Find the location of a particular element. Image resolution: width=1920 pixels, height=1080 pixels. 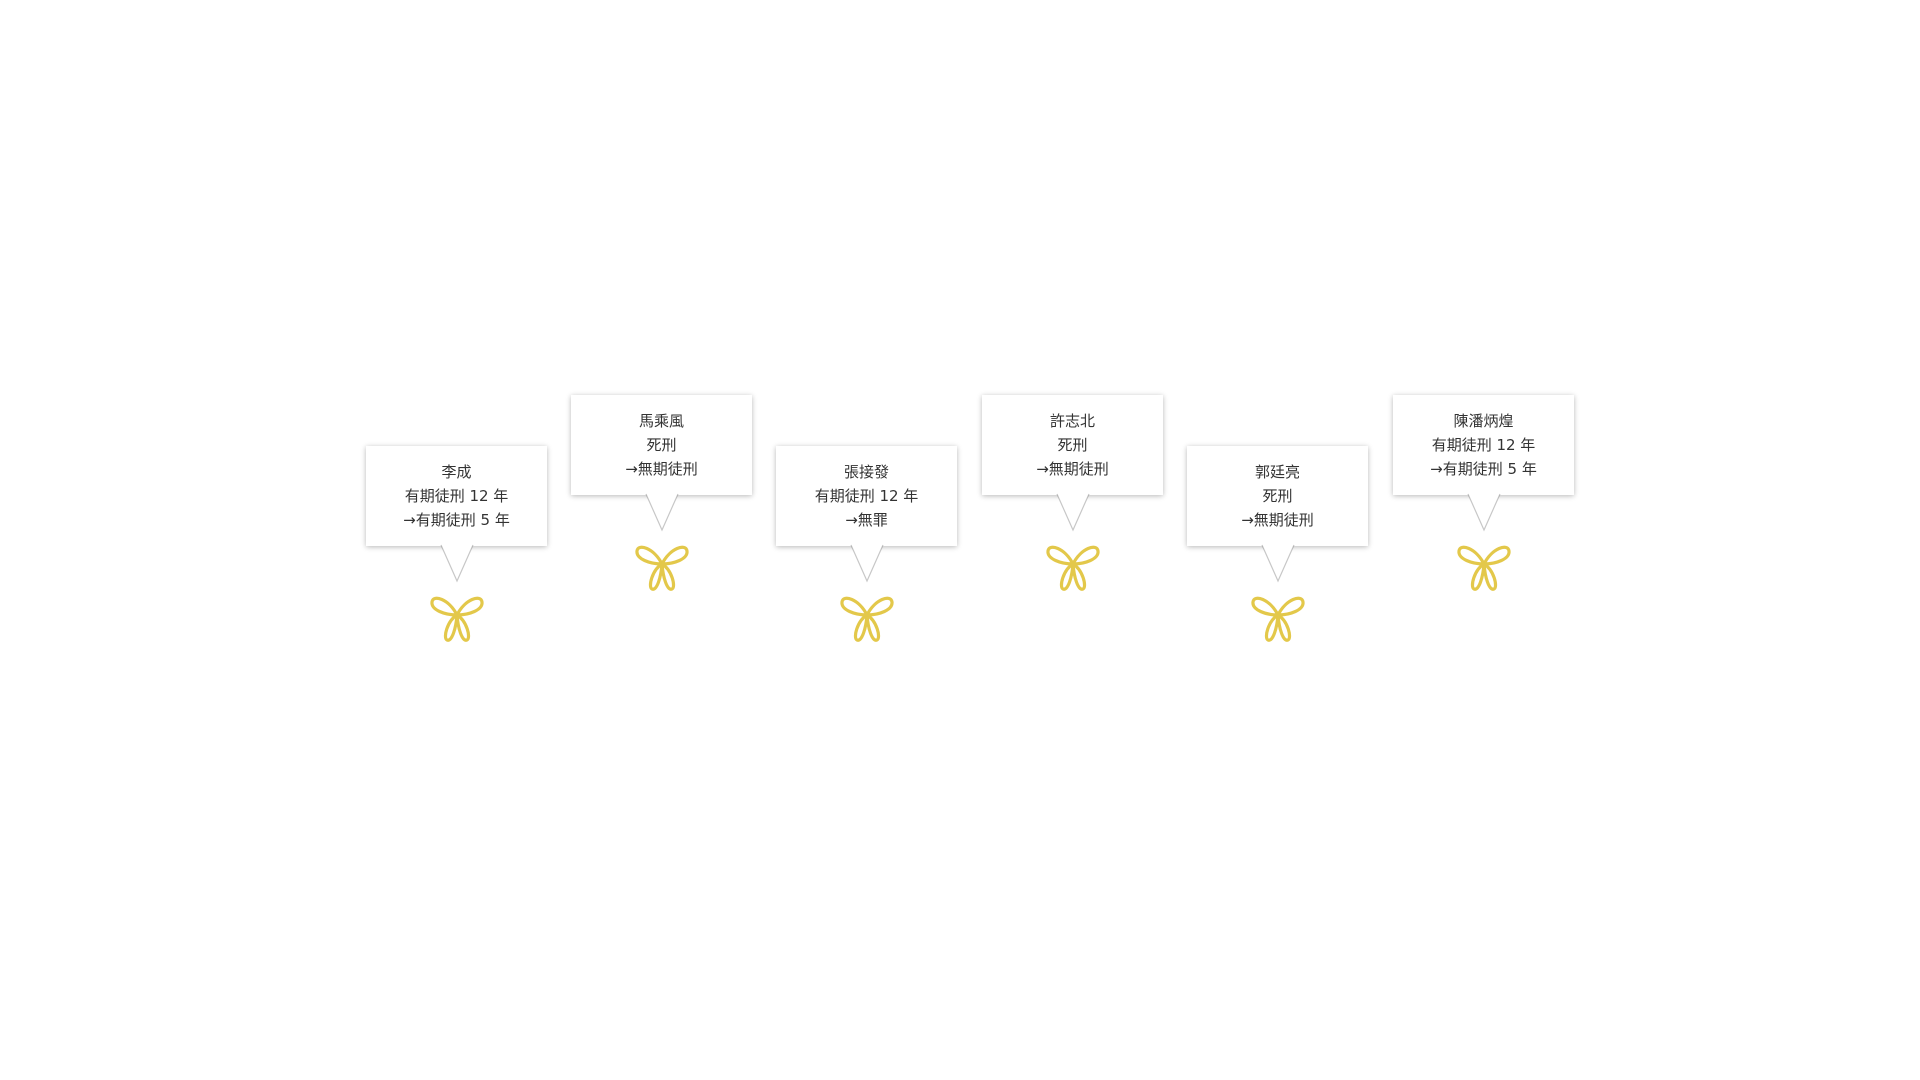

person-name: 張接發 is located at coordinates (866, 472).